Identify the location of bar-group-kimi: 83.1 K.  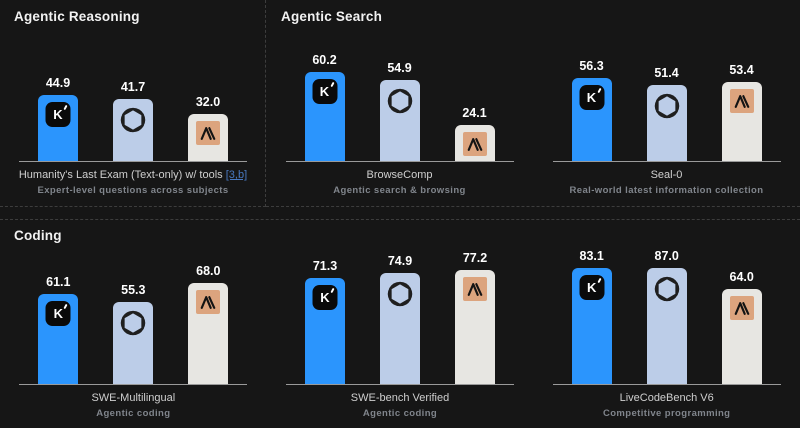
(591, 316).